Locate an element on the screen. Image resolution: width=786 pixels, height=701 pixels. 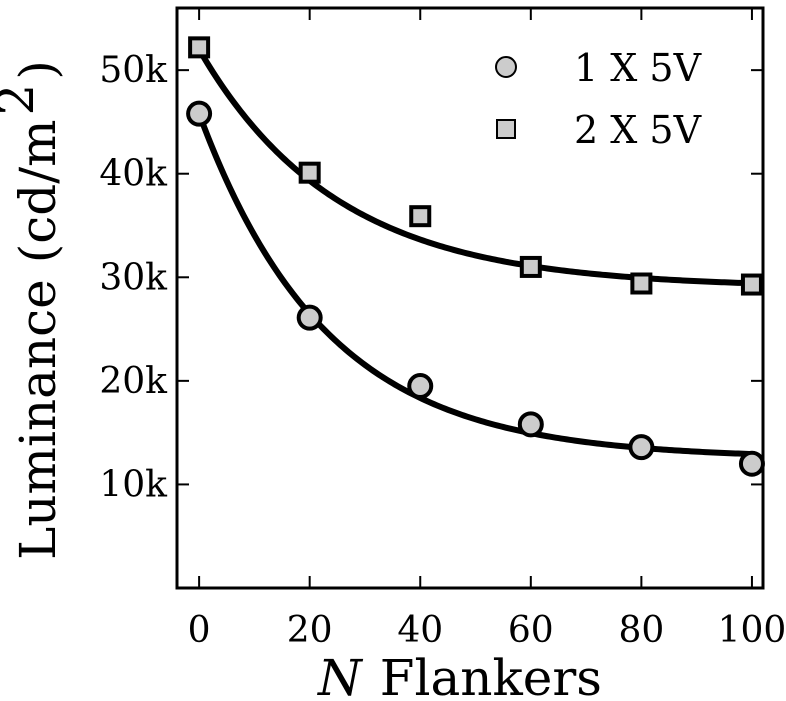
svg-text: N Flankers is located at coordinates (459, 675).